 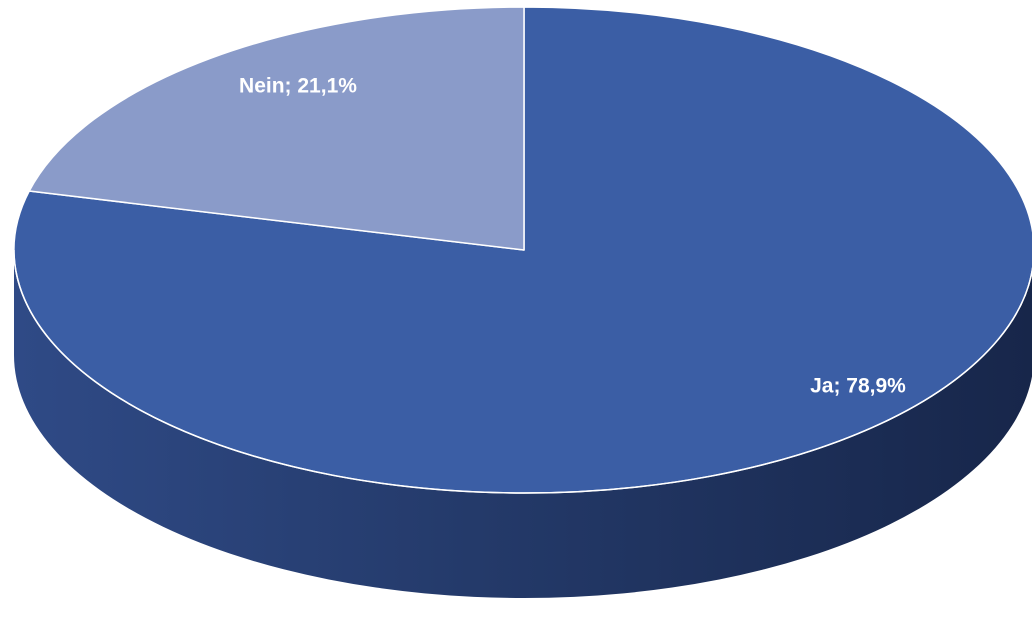 What do you see at coordinates (298, 86) in the screenshot?
I see `data-label-nein: Nein; 21,1%` at bounding box center [298, 86].